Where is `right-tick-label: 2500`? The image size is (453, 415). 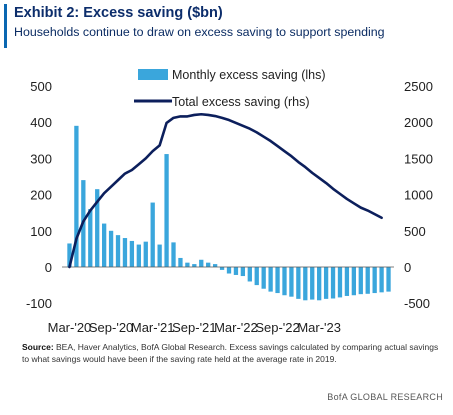 right-tick-label: 2500 is located at coordinates (418, 86).